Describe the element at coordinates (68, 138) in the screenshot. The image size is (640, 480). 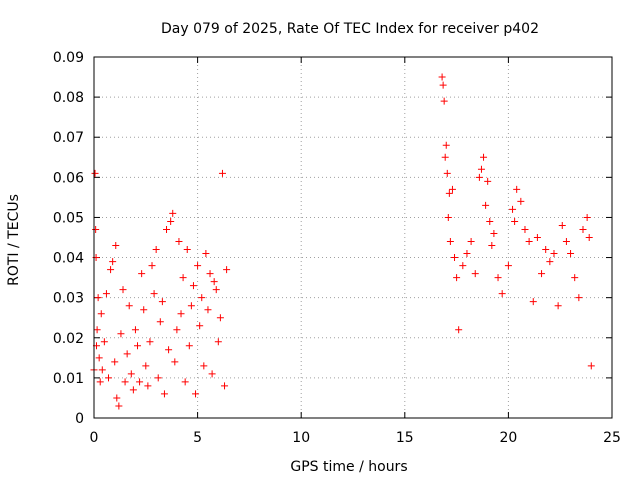
I see `y-tick-label: 0.07` at that location.